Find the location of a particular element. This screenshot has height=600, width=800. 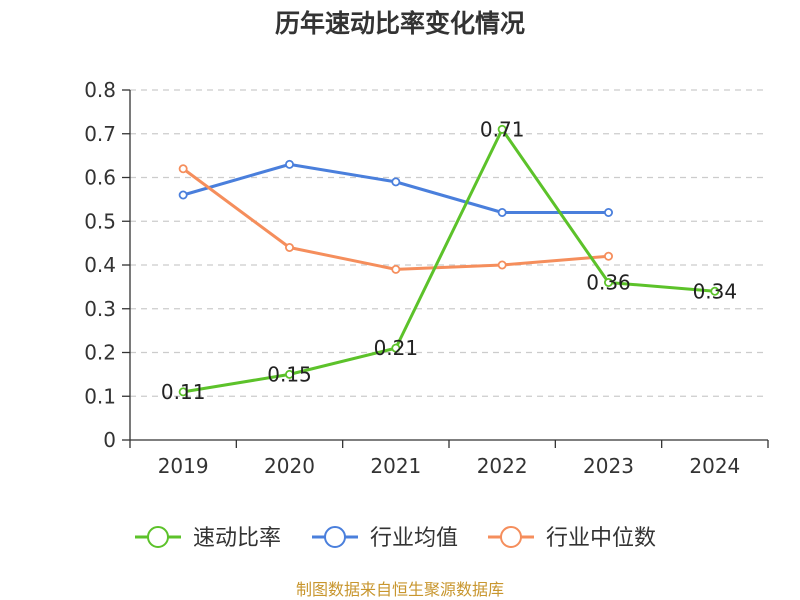

legend-item-0: 速动比率 is located at coordinates (208, 538).